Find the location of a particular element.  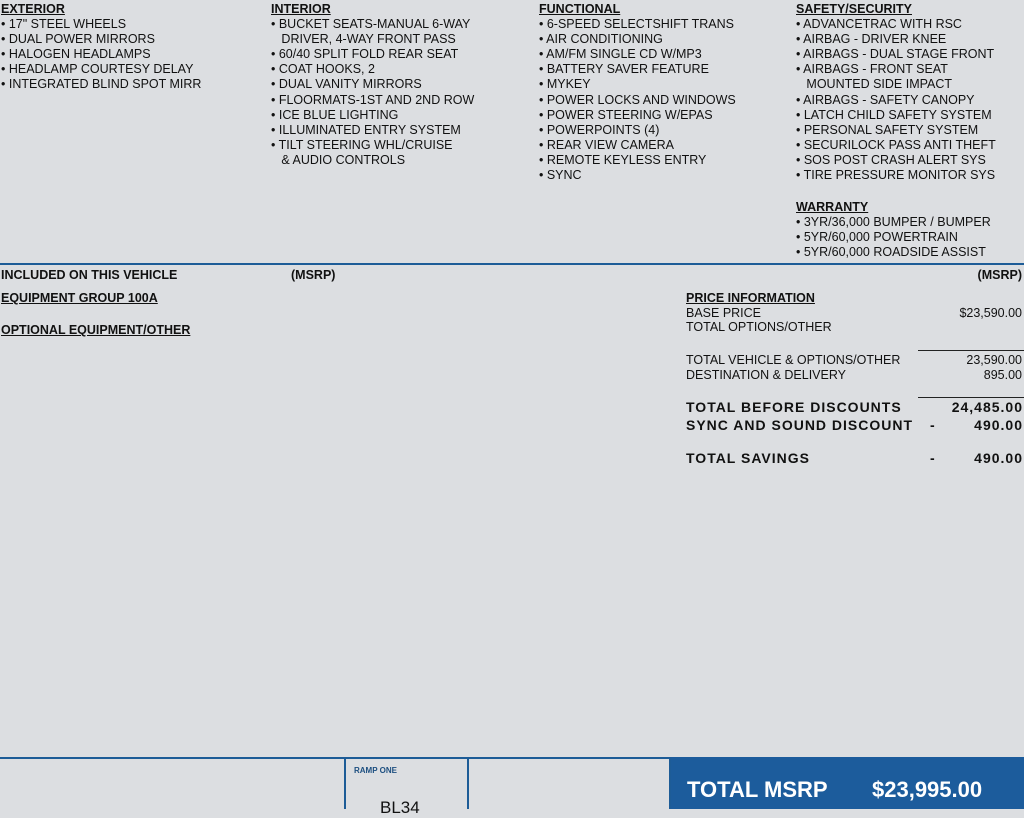

total-msrp-box: TOTAL MSRP $23,995.00 is located at coordinates (846, 783).